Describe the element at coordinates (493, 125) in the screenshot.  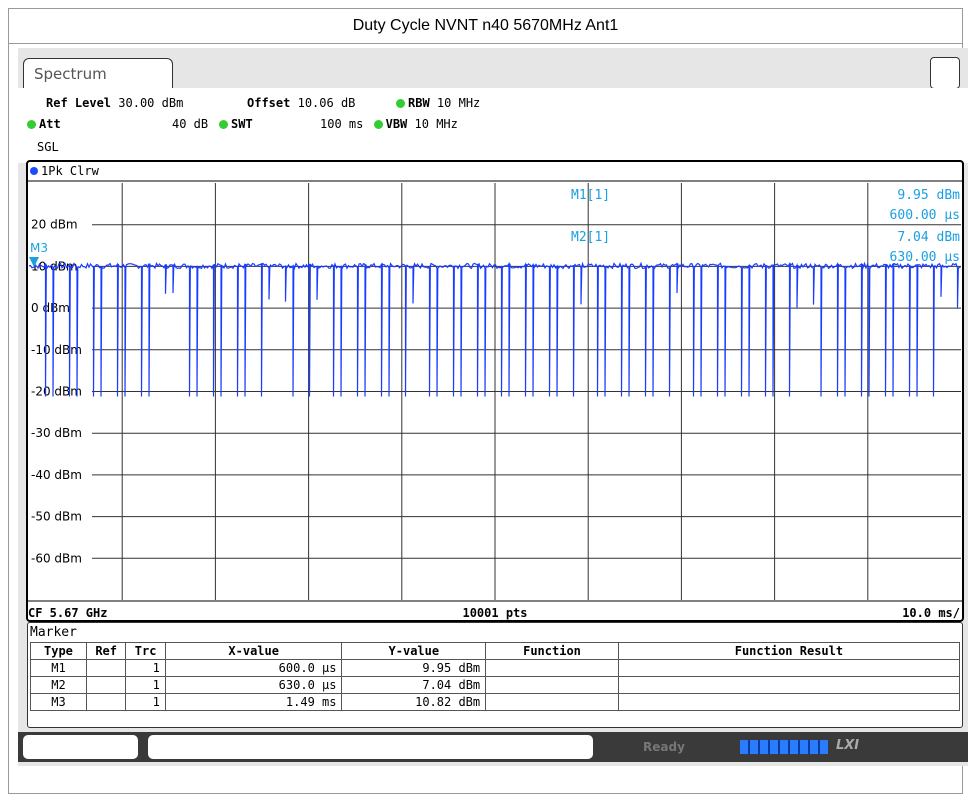
I see `settings-panel` at that location.